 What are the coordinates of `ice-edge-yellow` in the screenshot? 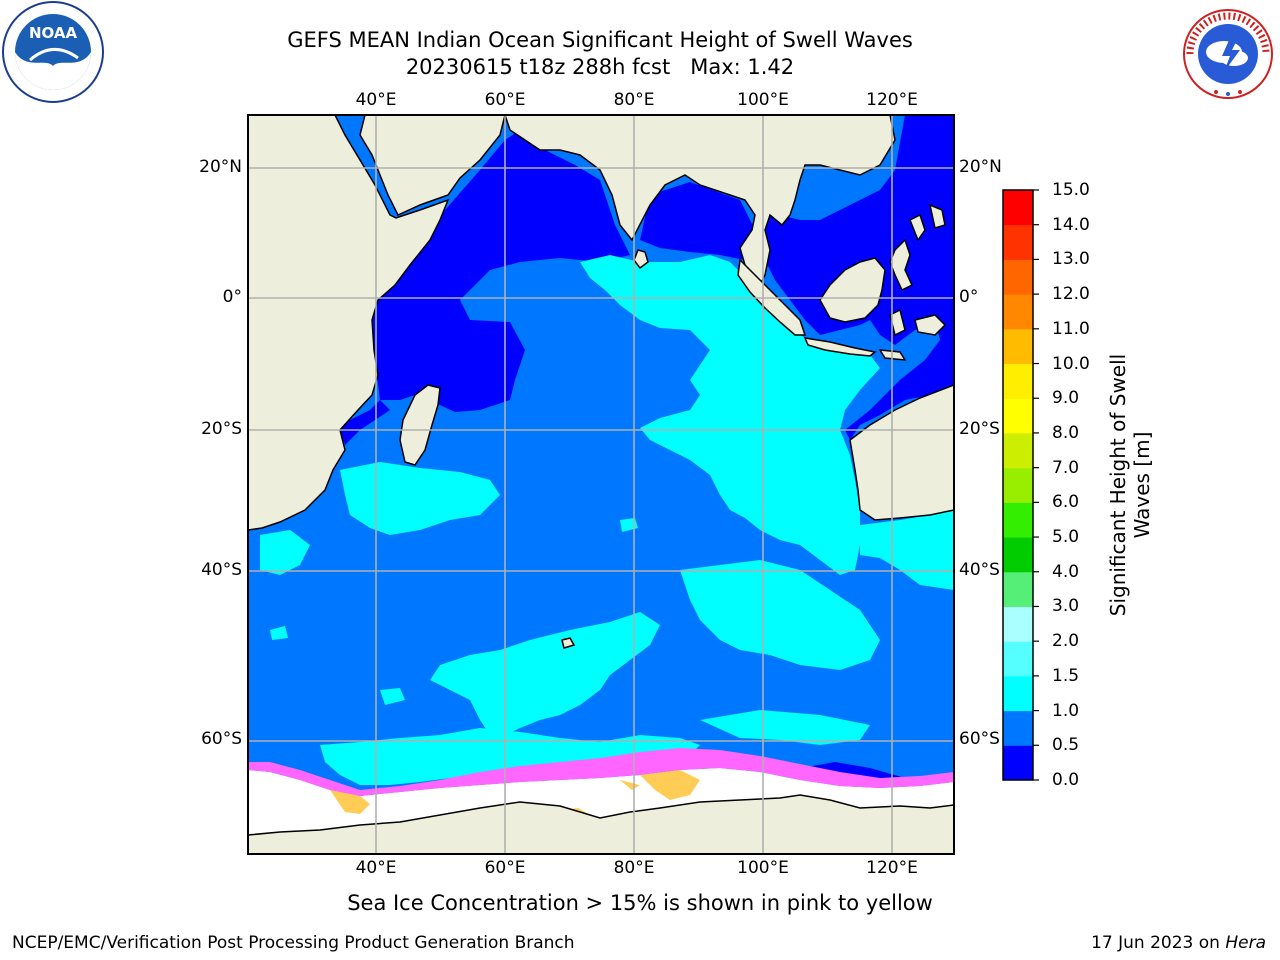 It's located at (515, 800).